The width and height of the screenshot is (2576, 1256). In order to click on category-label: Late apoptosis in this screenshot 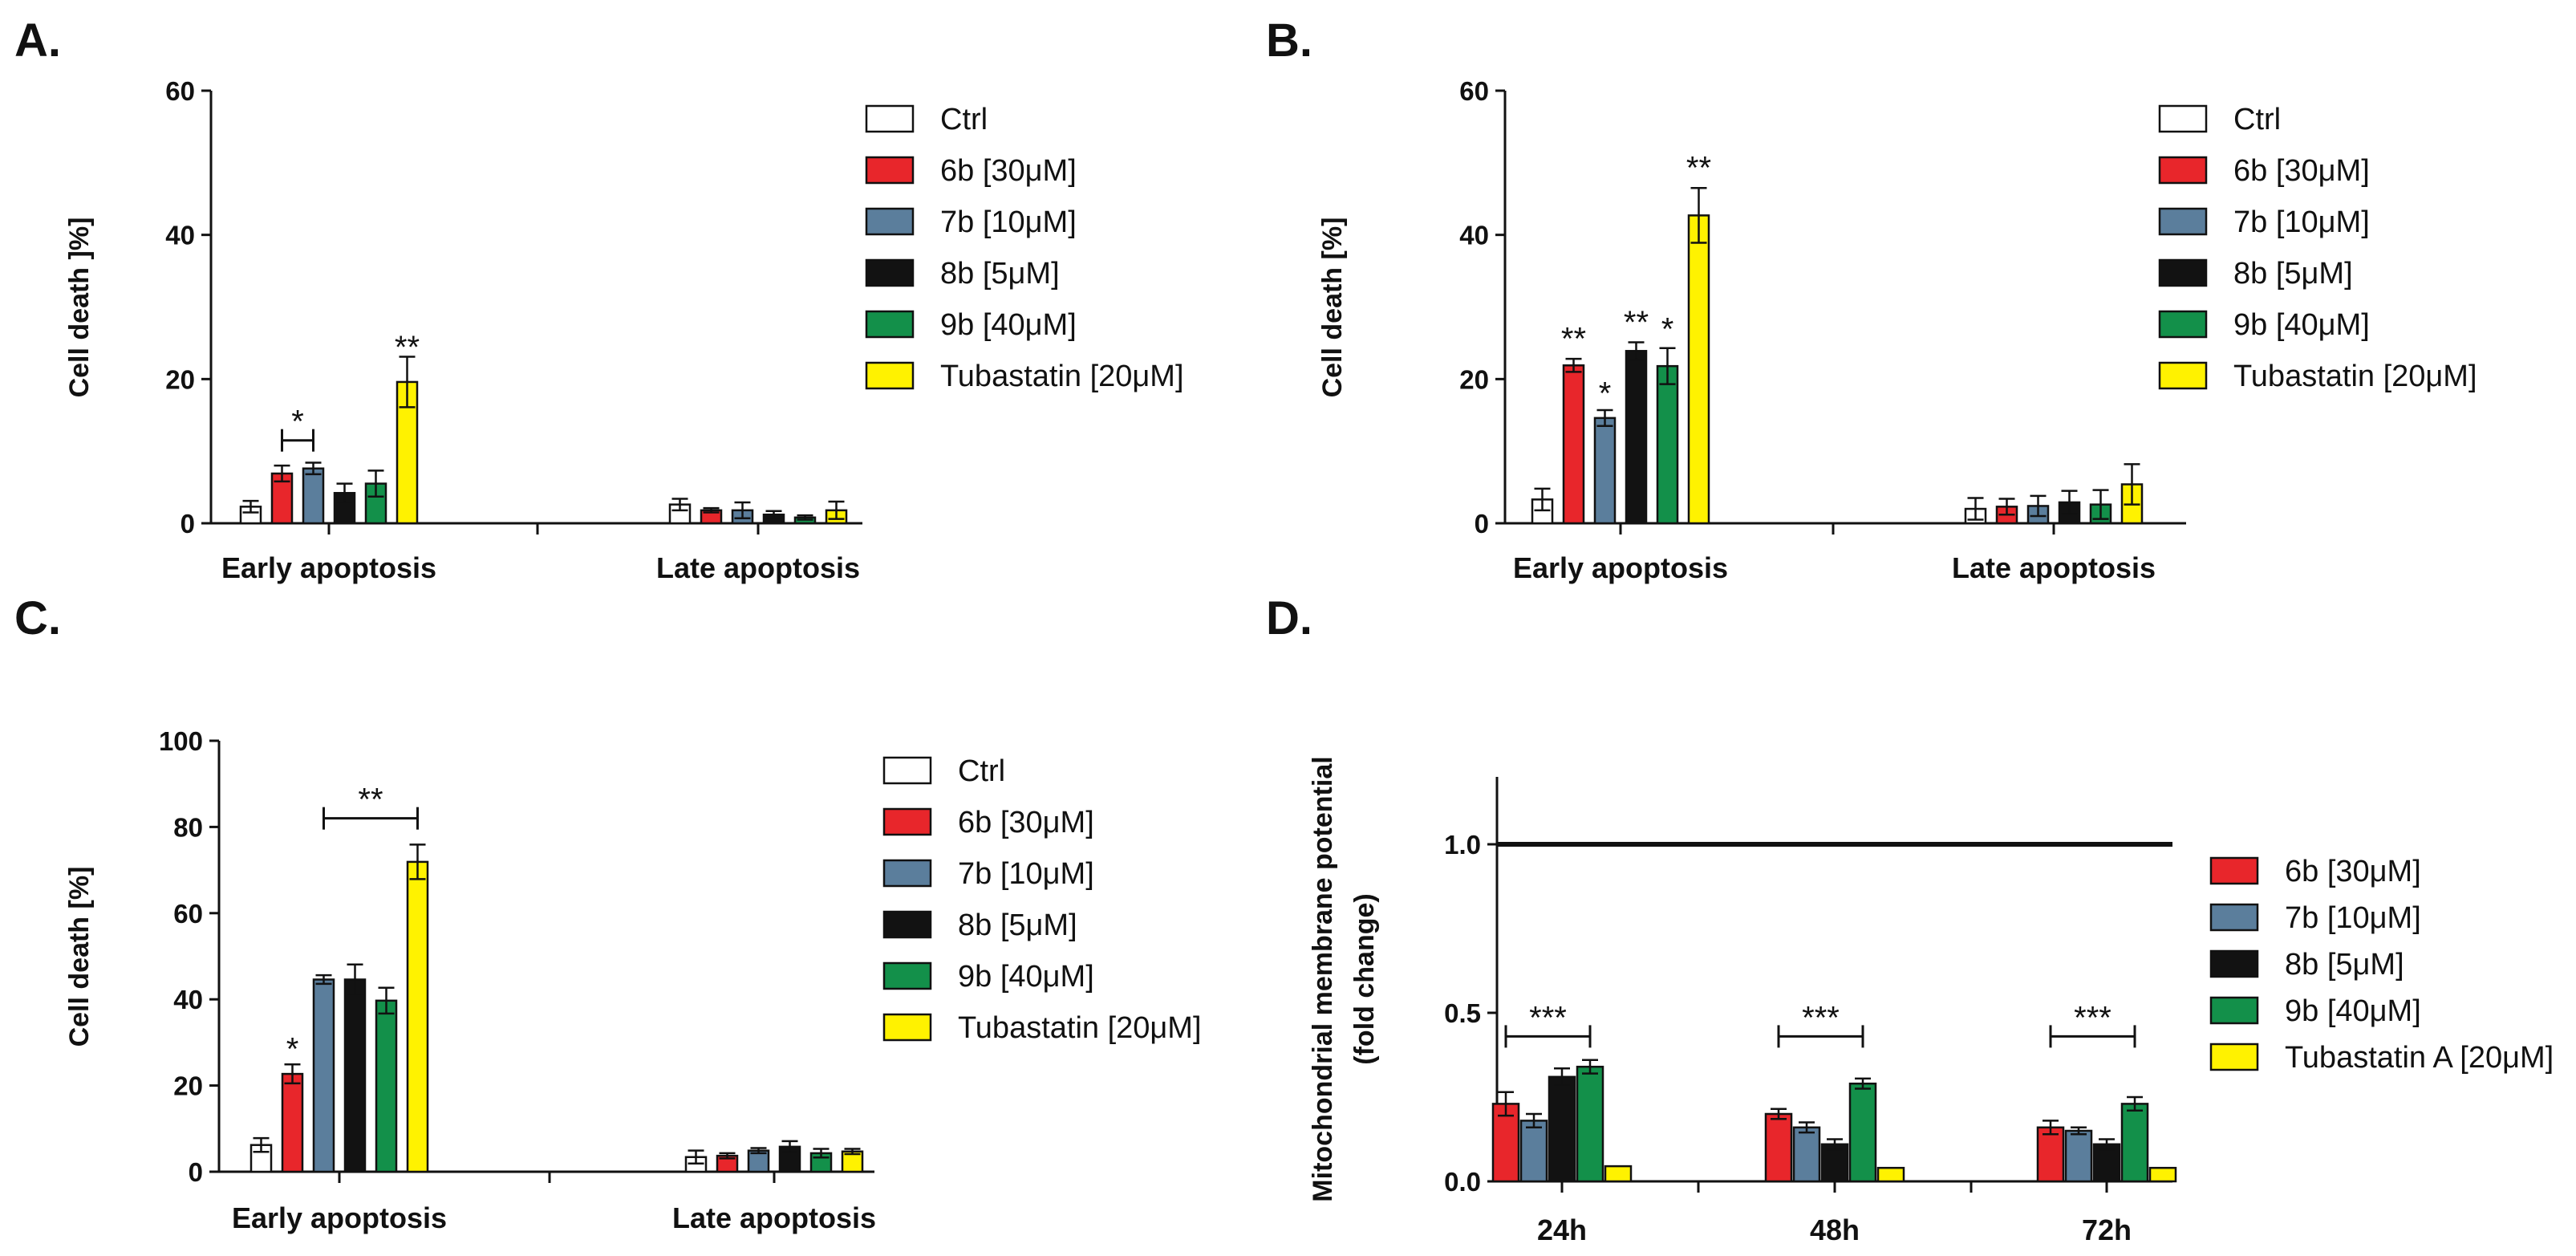, I will do `click(758, 567)`.